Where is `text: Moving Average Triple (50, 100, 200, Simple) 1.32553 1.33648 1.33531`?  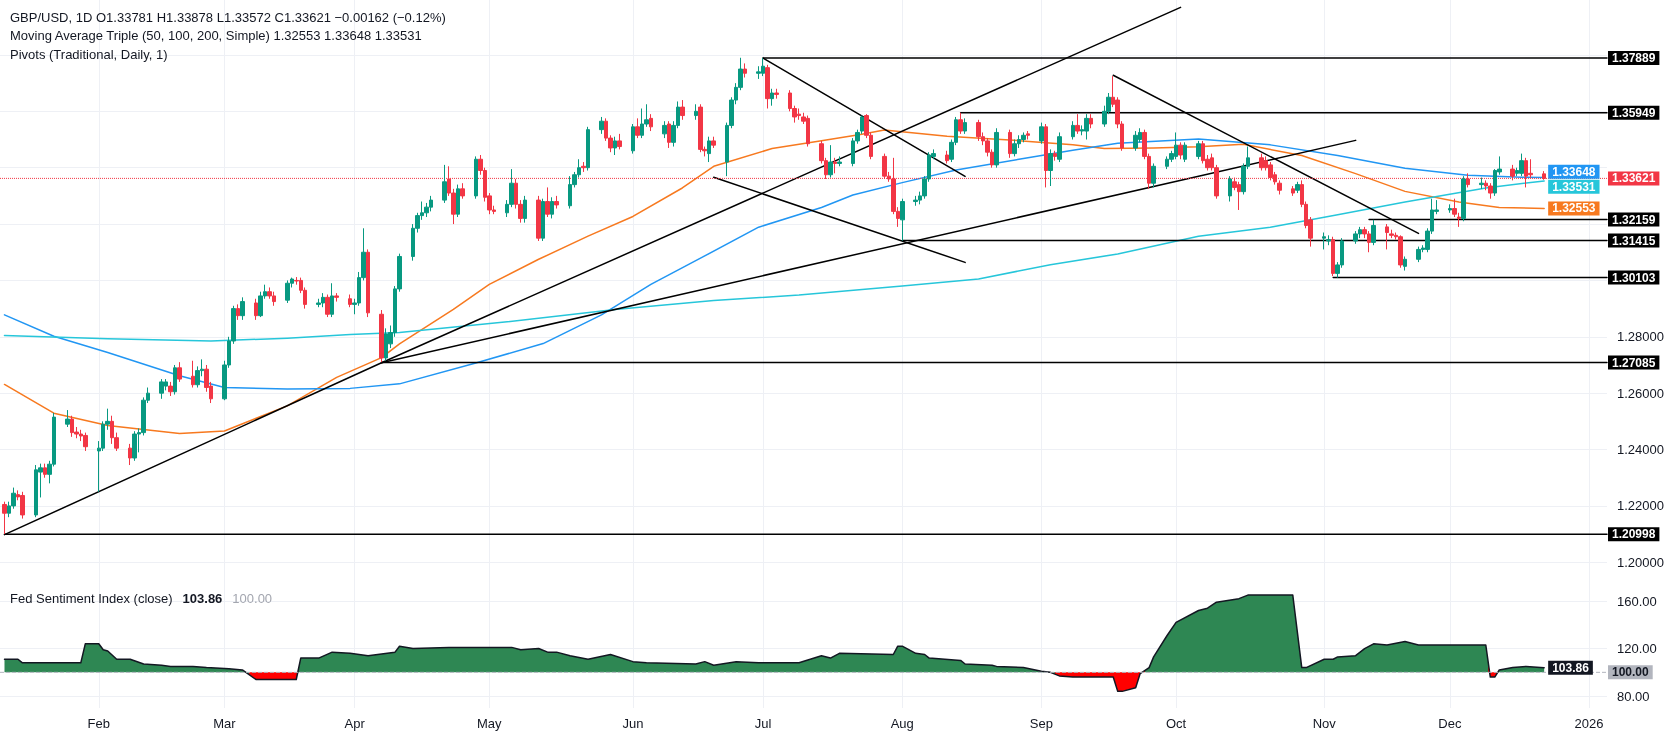
text: Moving Average Triple (50, 100, 200, Simple) 1.32553 1.33648 1.33531 is located at coordinates (216, 35).